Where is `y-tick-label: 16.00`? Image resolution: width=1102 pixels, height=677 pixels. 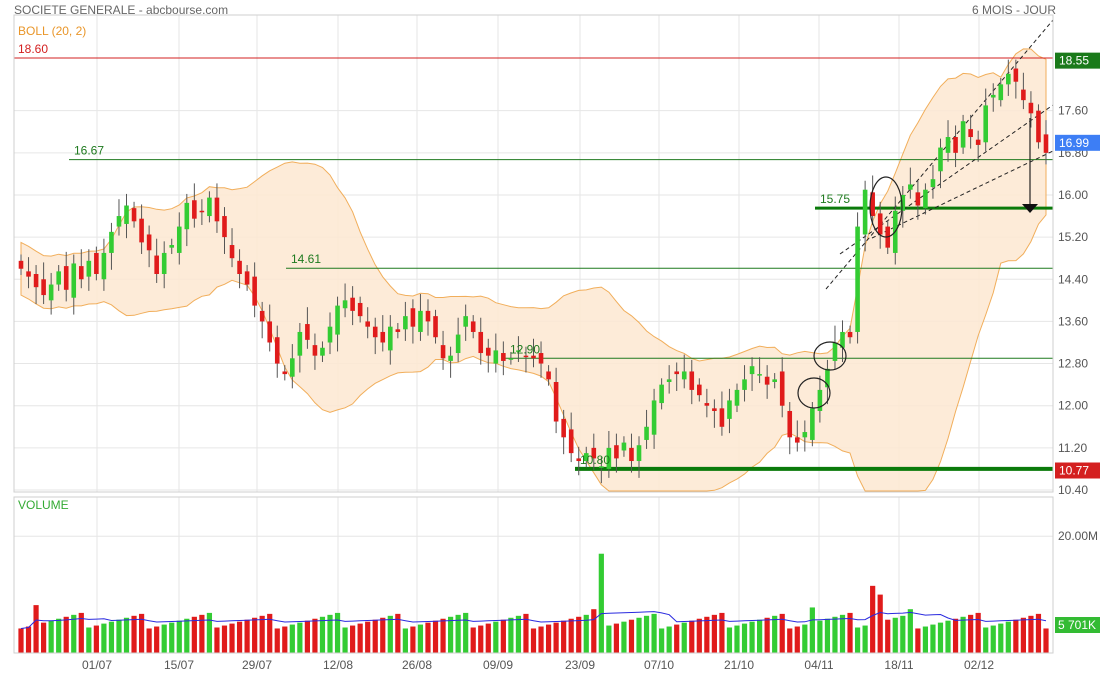
y-tick-label: 16.00 is located at coordinates (1073, 195).